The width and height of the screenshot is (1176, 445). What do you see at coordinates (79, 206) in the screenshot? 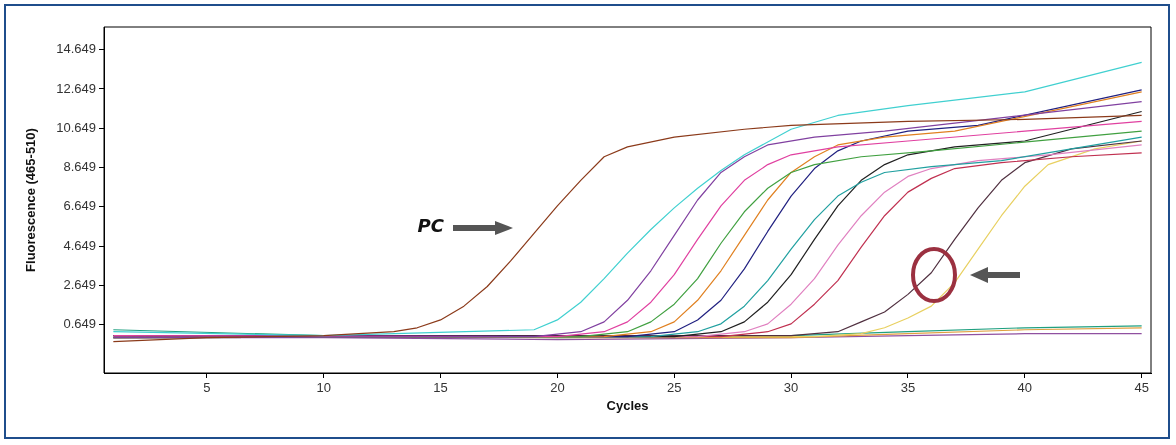
I see `y-tick-label: 6.649` at bounding box center [79, 206].